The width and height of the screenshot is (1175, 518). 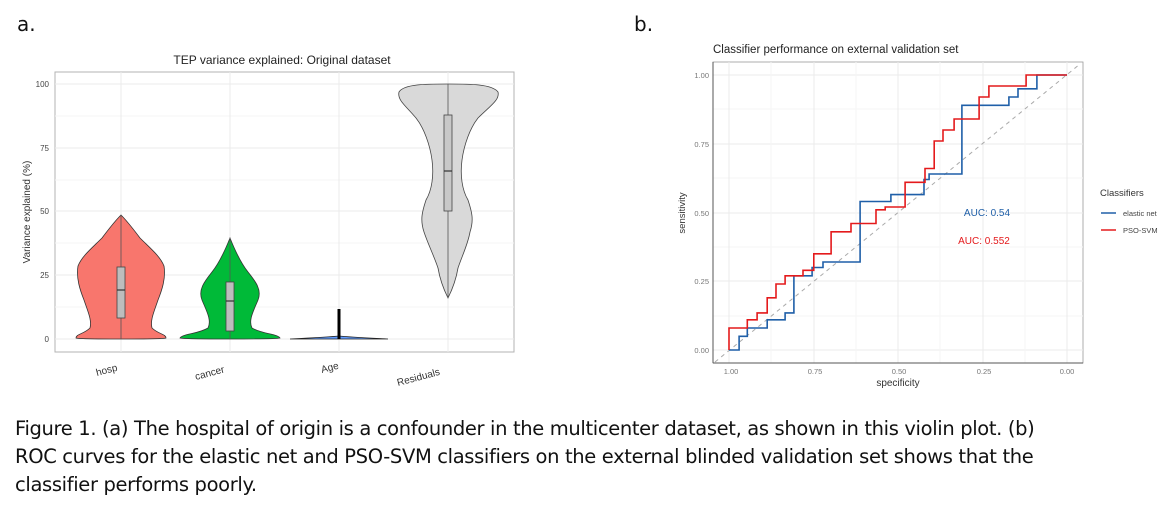 What do you see at coordinates (210, 373) in the screenshot?
I see `x-tick-cancer: cancer` at bounding box center [210, 373].